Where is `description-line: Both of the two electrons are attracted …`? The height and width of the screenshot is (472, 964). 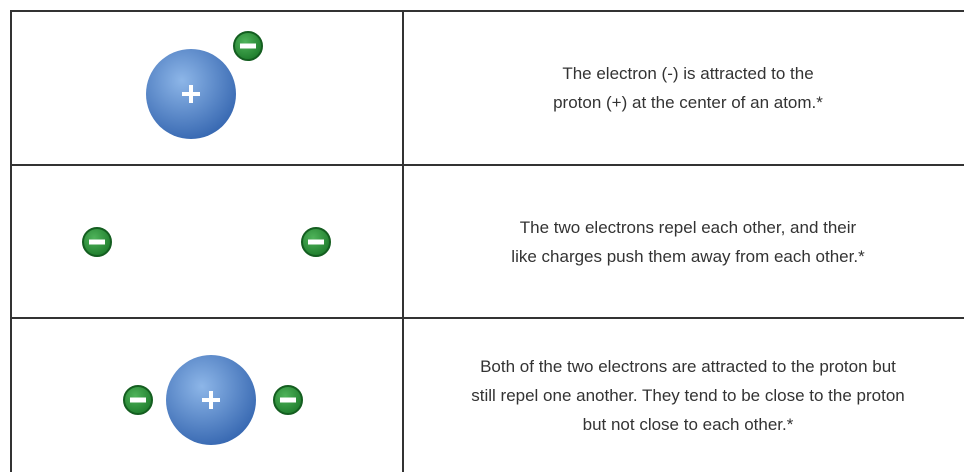 description-line: Both of the two electrons are attracted … is located at coordinates (688, 366).